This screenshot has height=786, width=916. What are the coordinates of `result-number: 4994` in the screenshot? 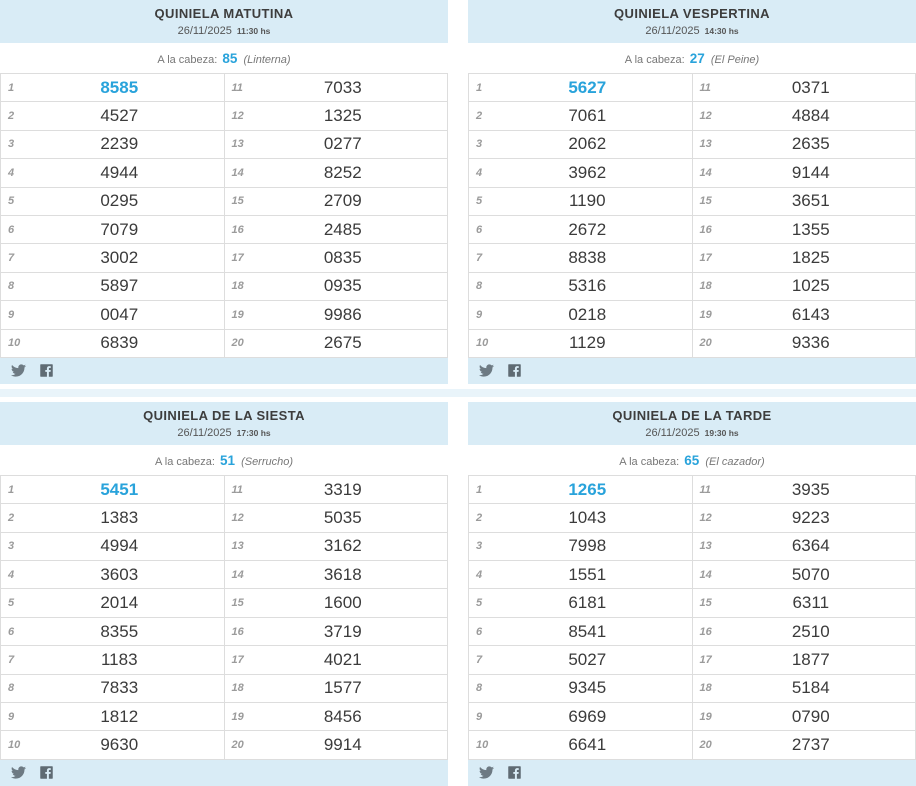 It's located at (119, 546).